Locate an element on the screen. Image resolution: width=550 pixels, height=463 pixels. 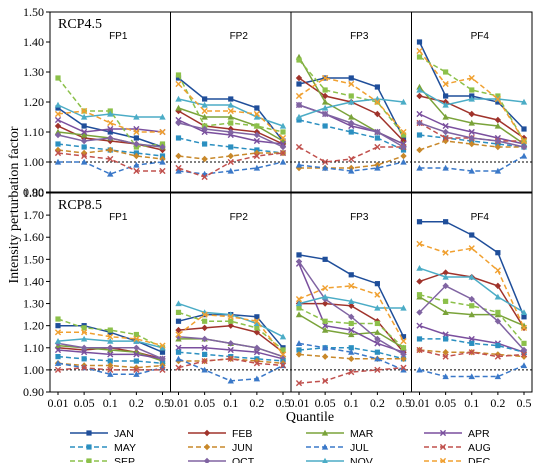
x-axis-label: Quantile is located at coordinates (310, 417).